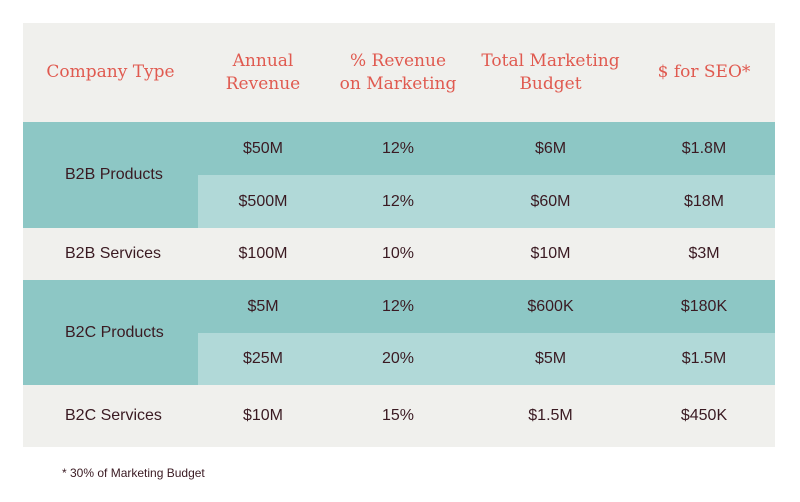  What do you see at coordinates (398, 358) in the screenshot?
I see `cell-pct-marketing: 20%` at bounding box center [398, 358].